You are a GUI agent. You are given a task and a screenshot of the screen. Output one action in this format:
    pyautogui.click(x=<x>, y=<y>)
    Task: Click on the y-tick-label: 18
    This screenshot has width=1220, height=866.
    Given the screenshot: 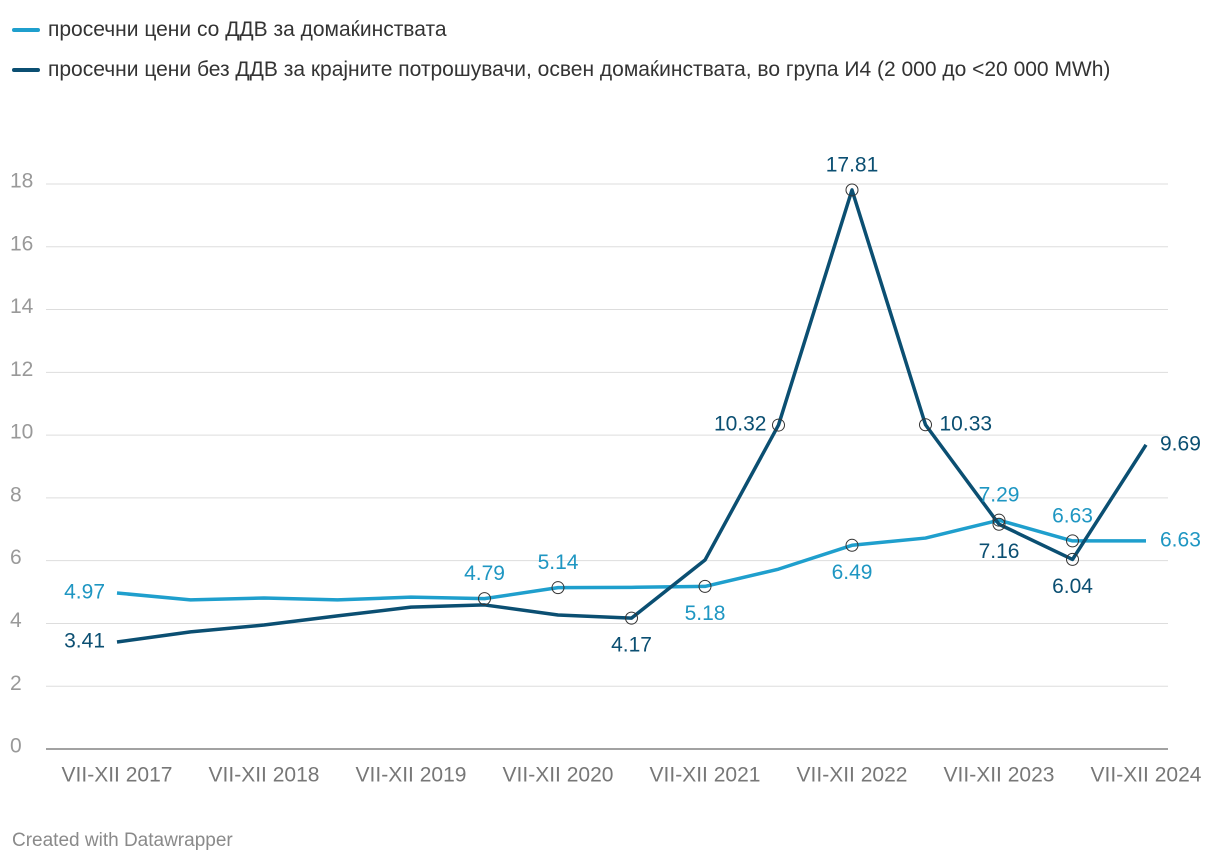 What is the action you would take?
    pyautogui.click(x=21, y=181)
    